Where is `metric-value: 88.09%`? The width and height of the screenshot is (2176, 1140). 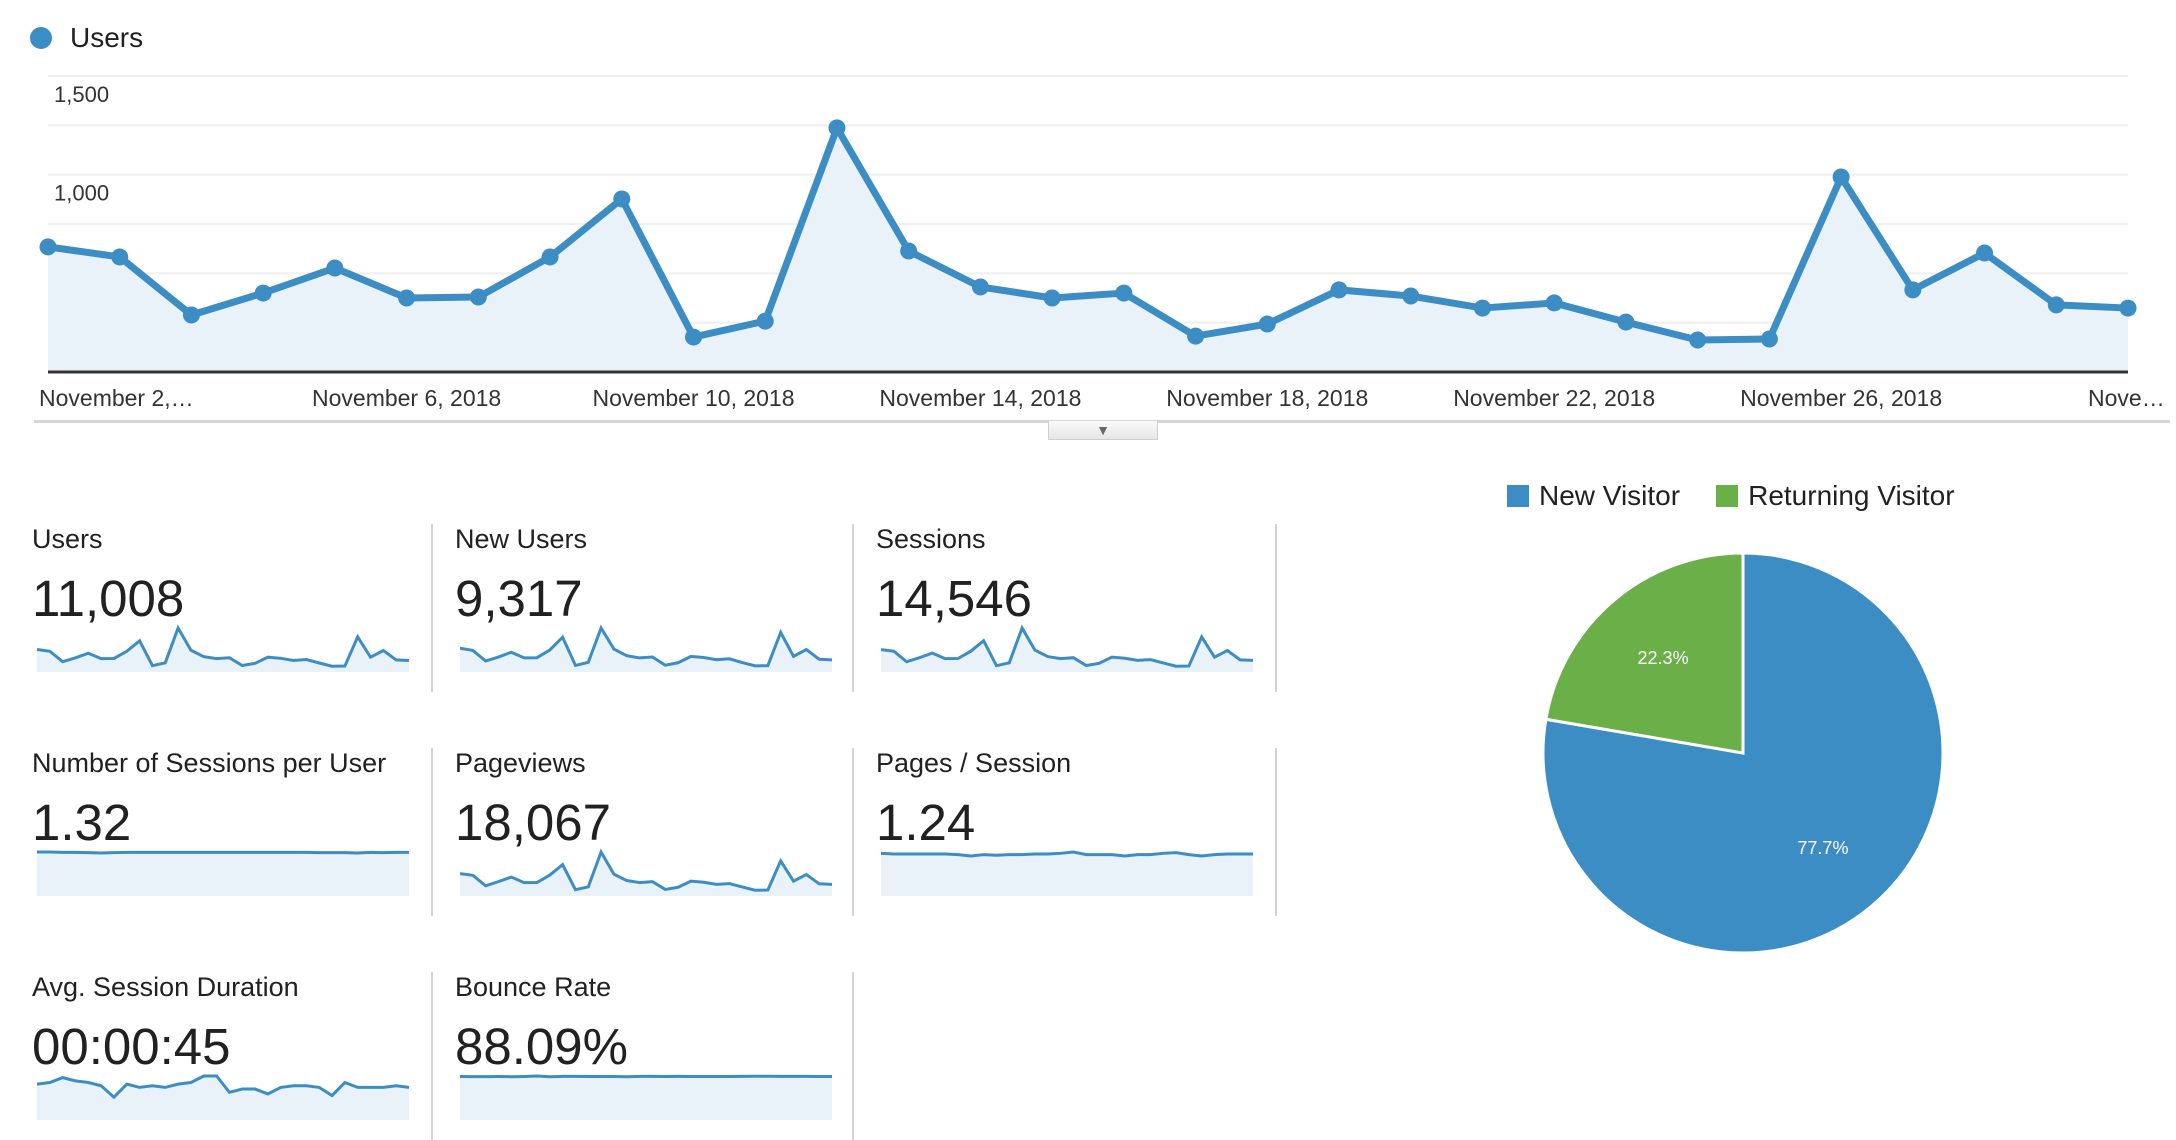 metric-value: 88.09% is located at coordinates (541, 1046).